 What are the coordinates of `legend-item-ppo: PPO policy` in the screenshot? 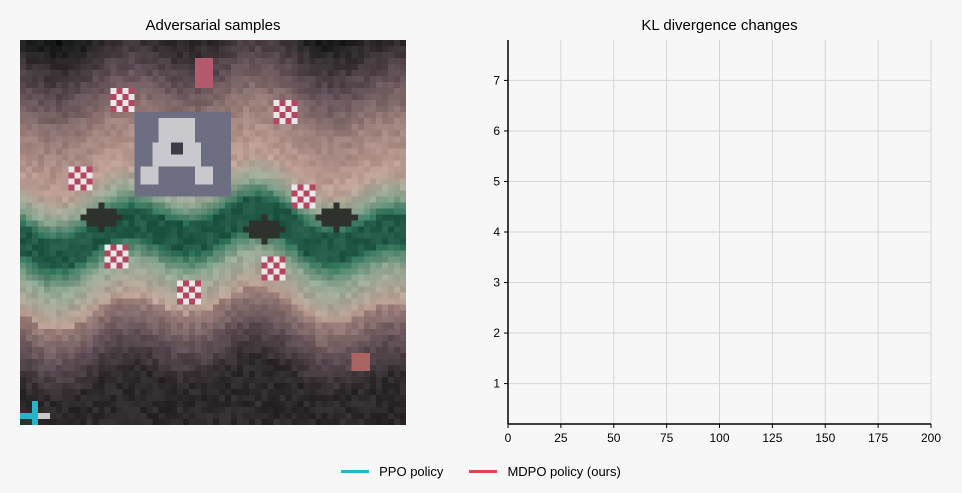 It's located at (392, 471).